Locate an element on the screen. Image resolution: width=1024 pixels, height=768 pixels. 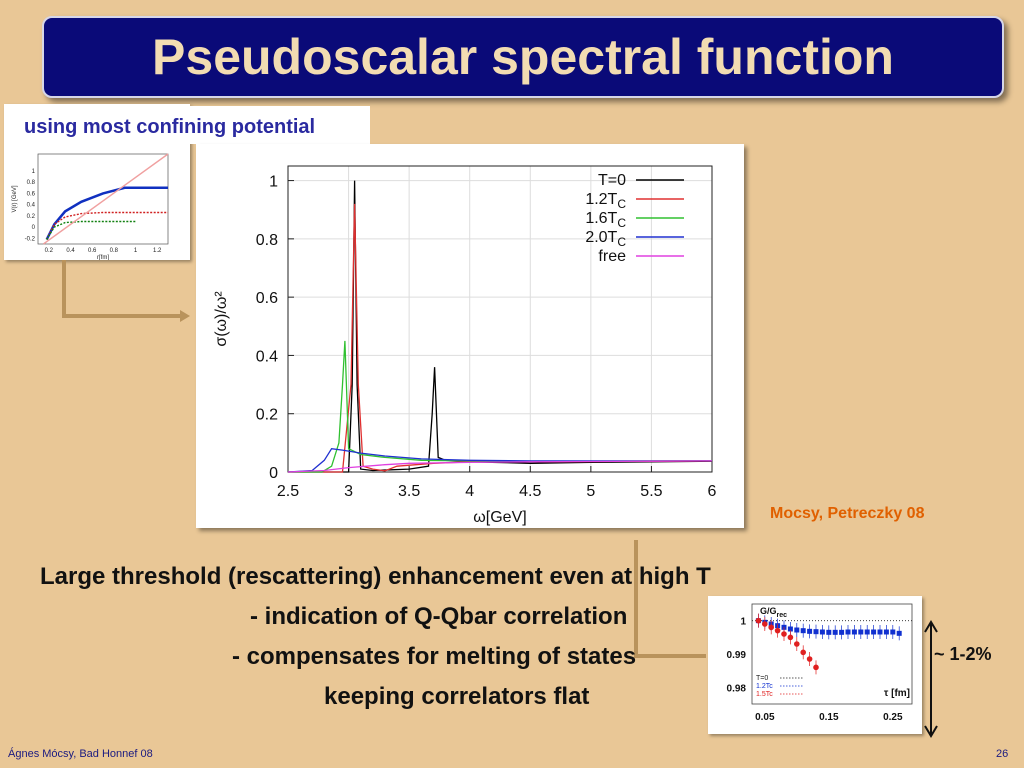
thumb-series-blue is located at coordinates (106, 213).